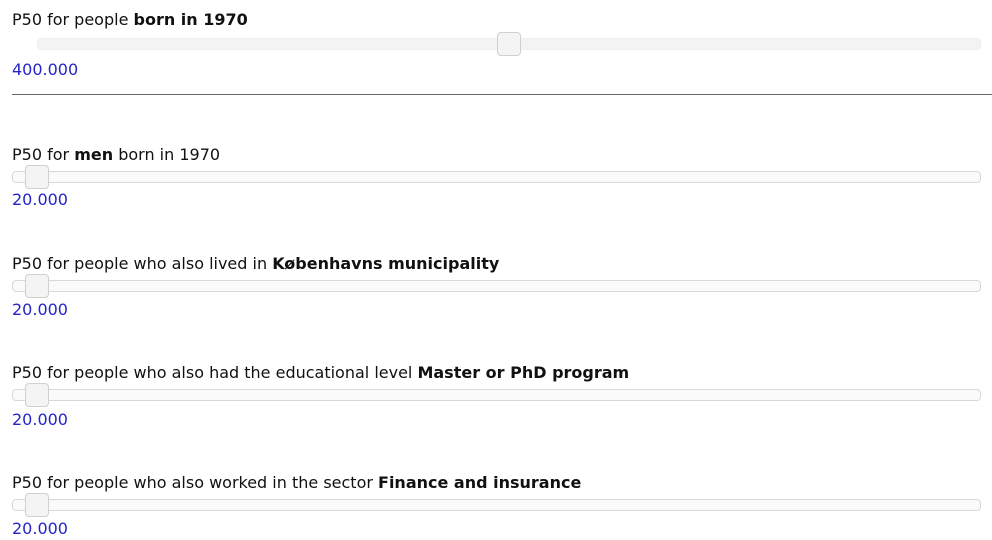 The width and height of the screenshot is (992, 540). What do you see at coordinates (43, 154) in the screenshot?
I see `label-text: P50 for` at bounding box center [43, 154].